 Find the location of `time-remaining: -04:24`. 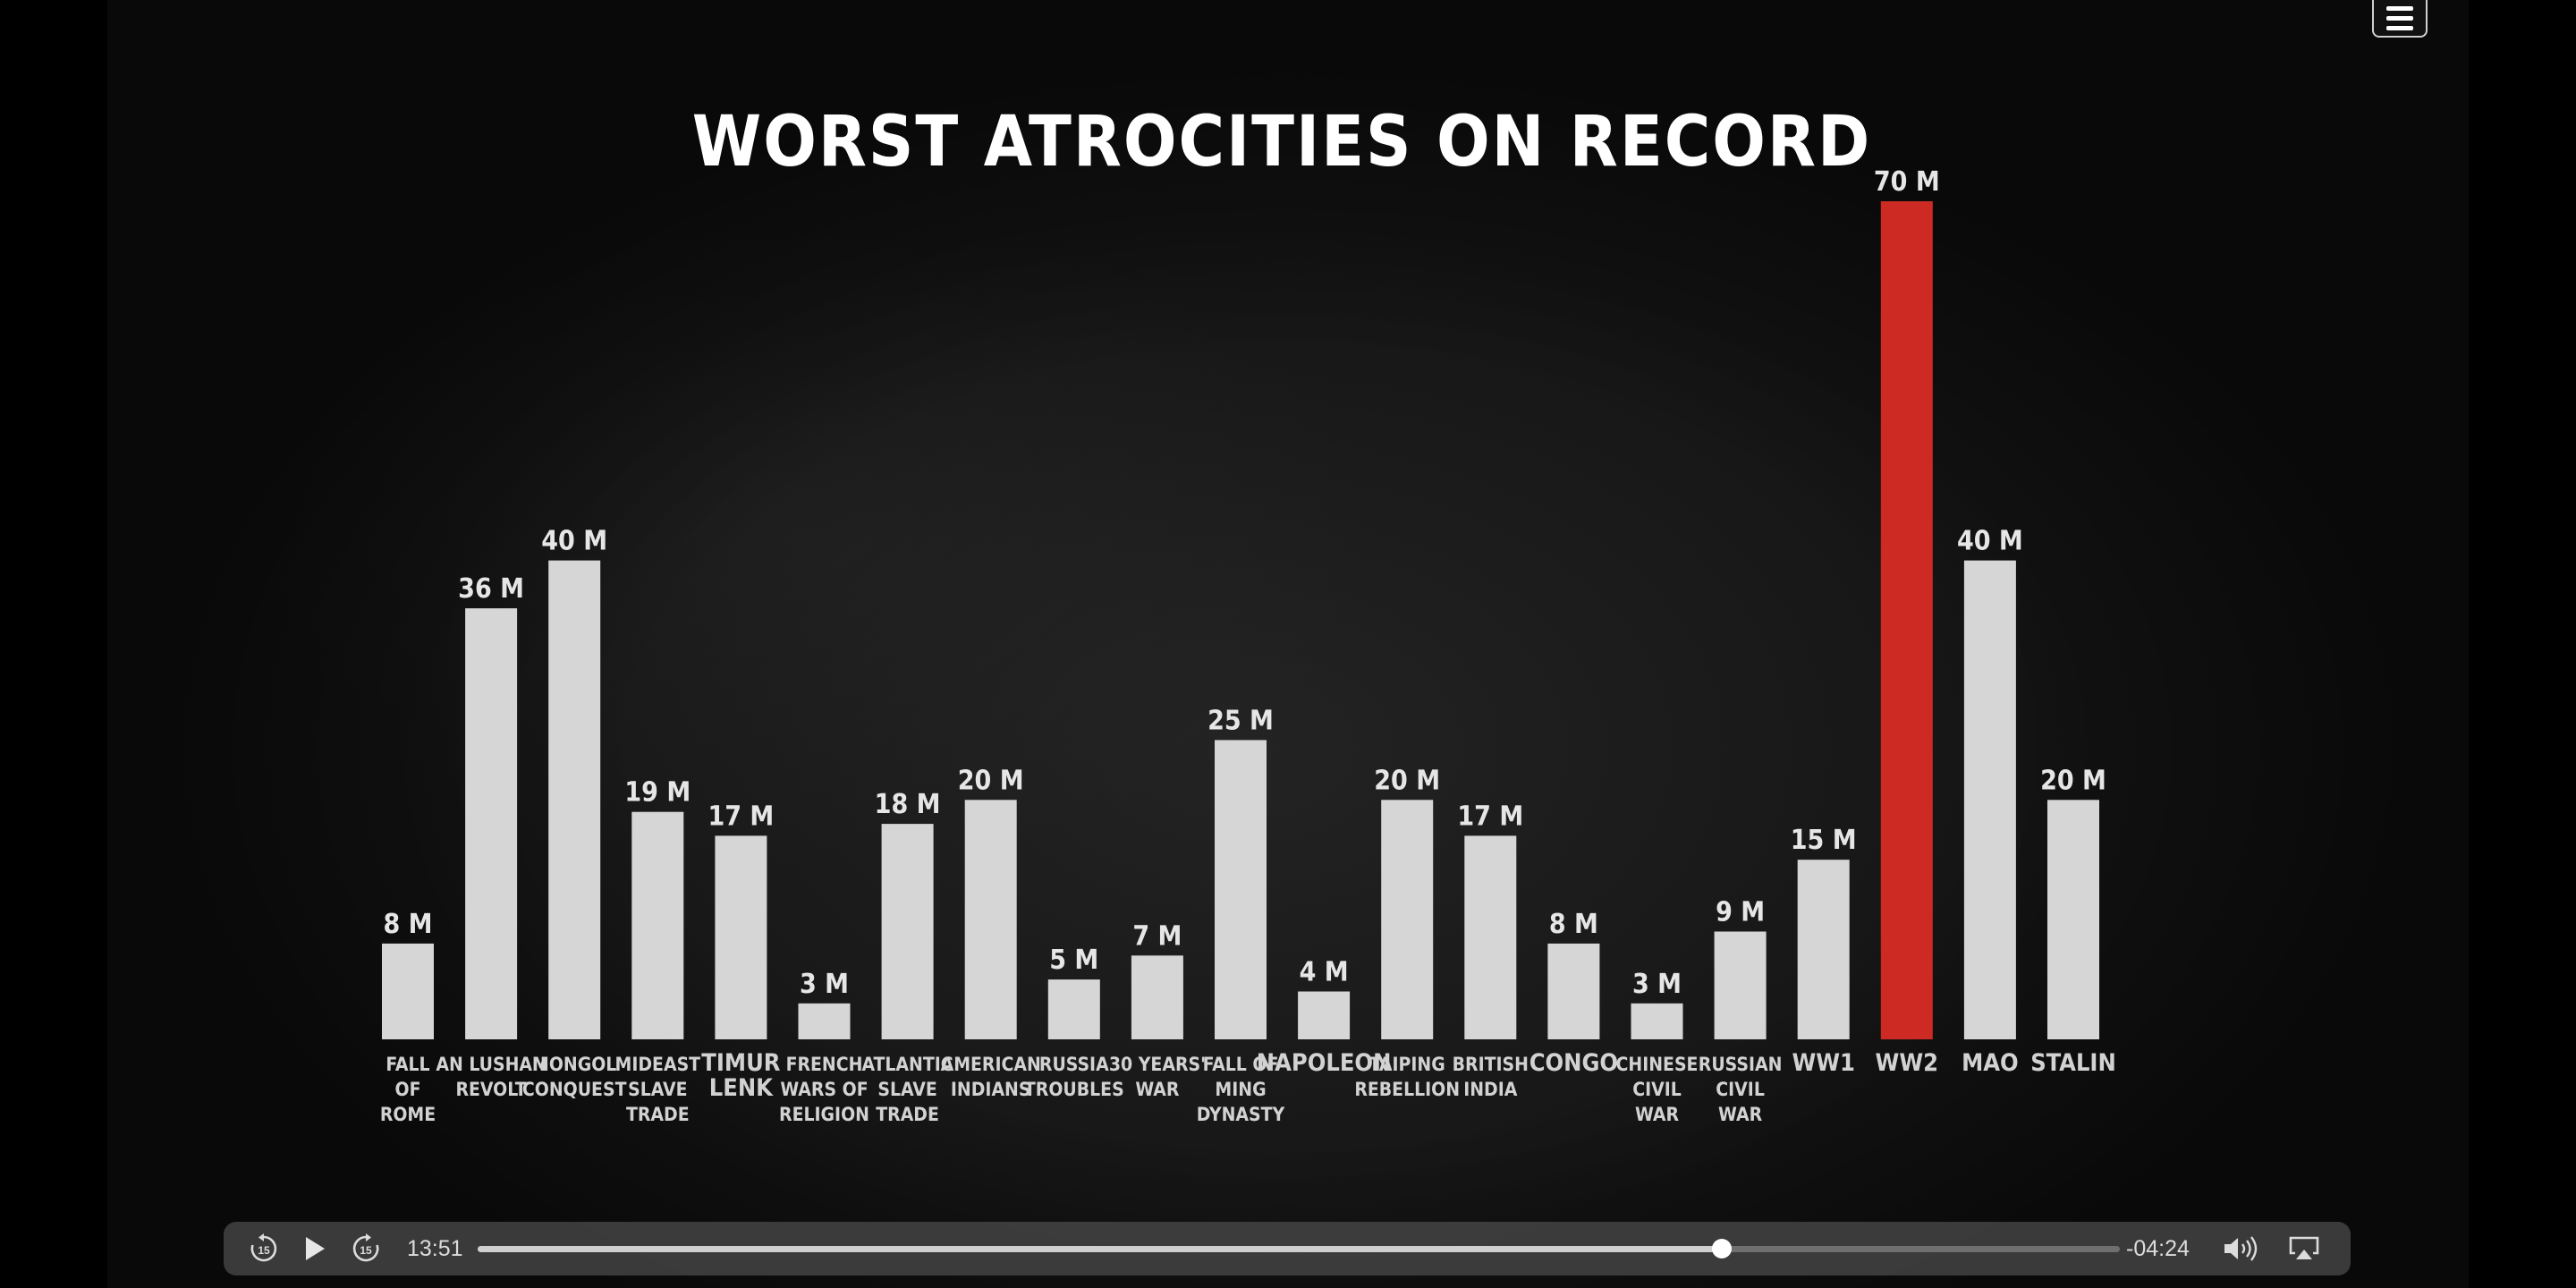

time-remaining: -04:24 is located at coordinates (2158, 1248).